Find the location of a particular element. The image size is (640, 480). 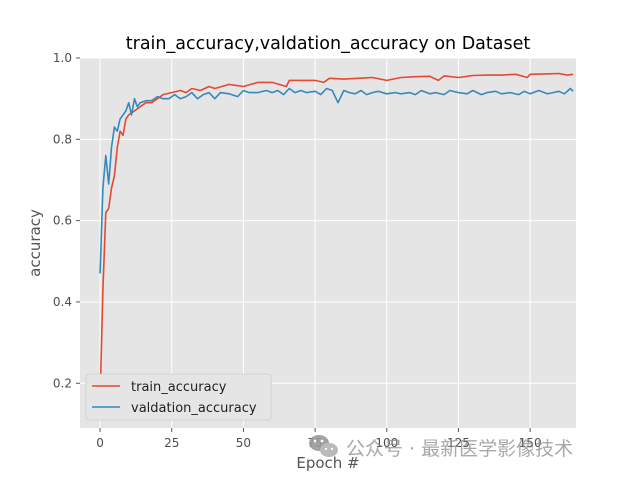

wechat-icon is located at coordinates (323, 446).